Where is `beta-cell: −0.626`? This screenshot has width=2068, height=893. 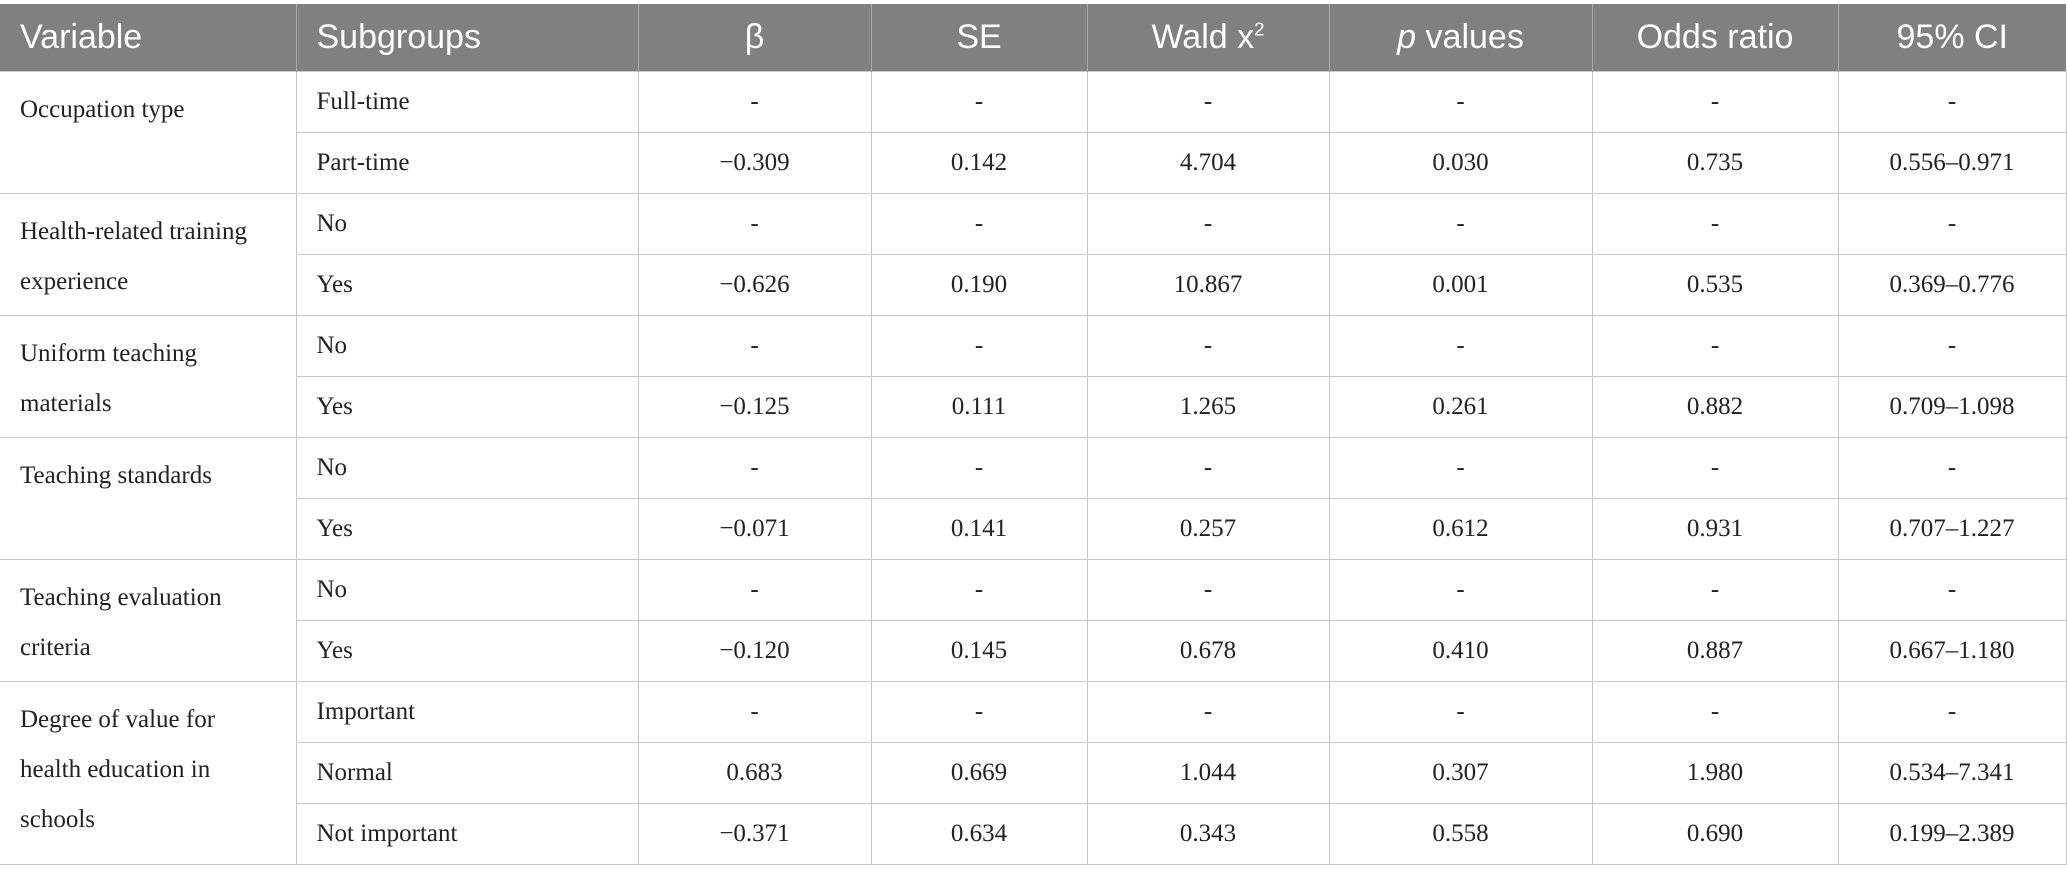 beta-cell: −0.626 is located at coordinates (754, 285).